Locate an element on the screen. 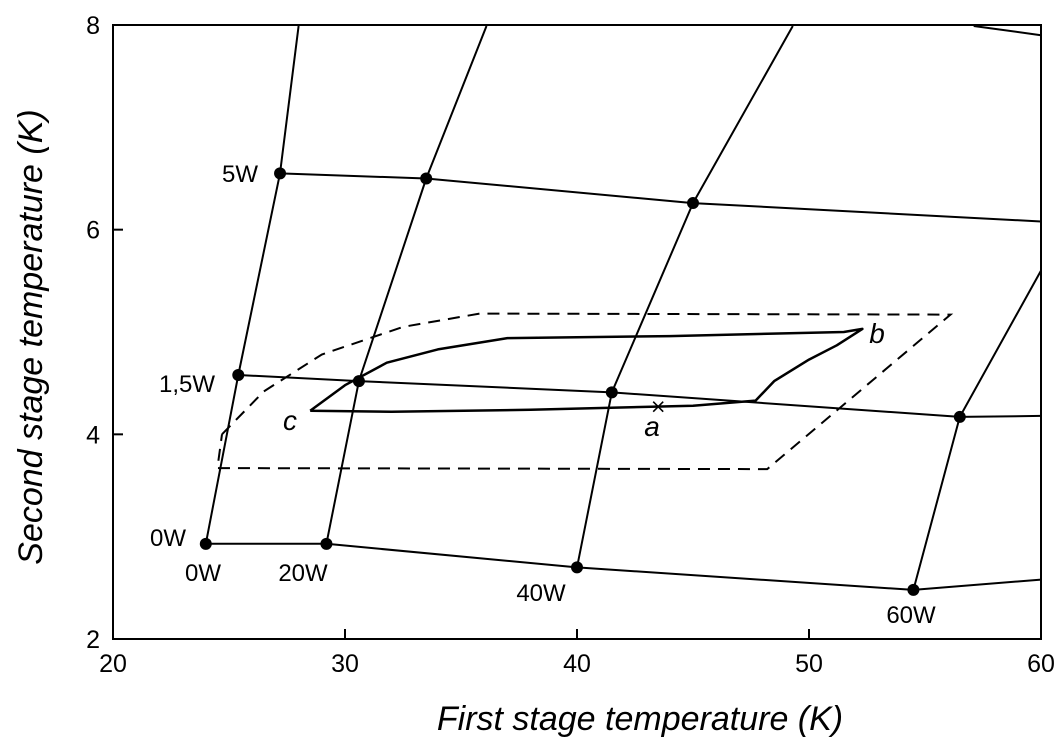 Image resolution: width=1062 pixels, height=751 pixels. operating-path-group is located at coordinates (586, 370).